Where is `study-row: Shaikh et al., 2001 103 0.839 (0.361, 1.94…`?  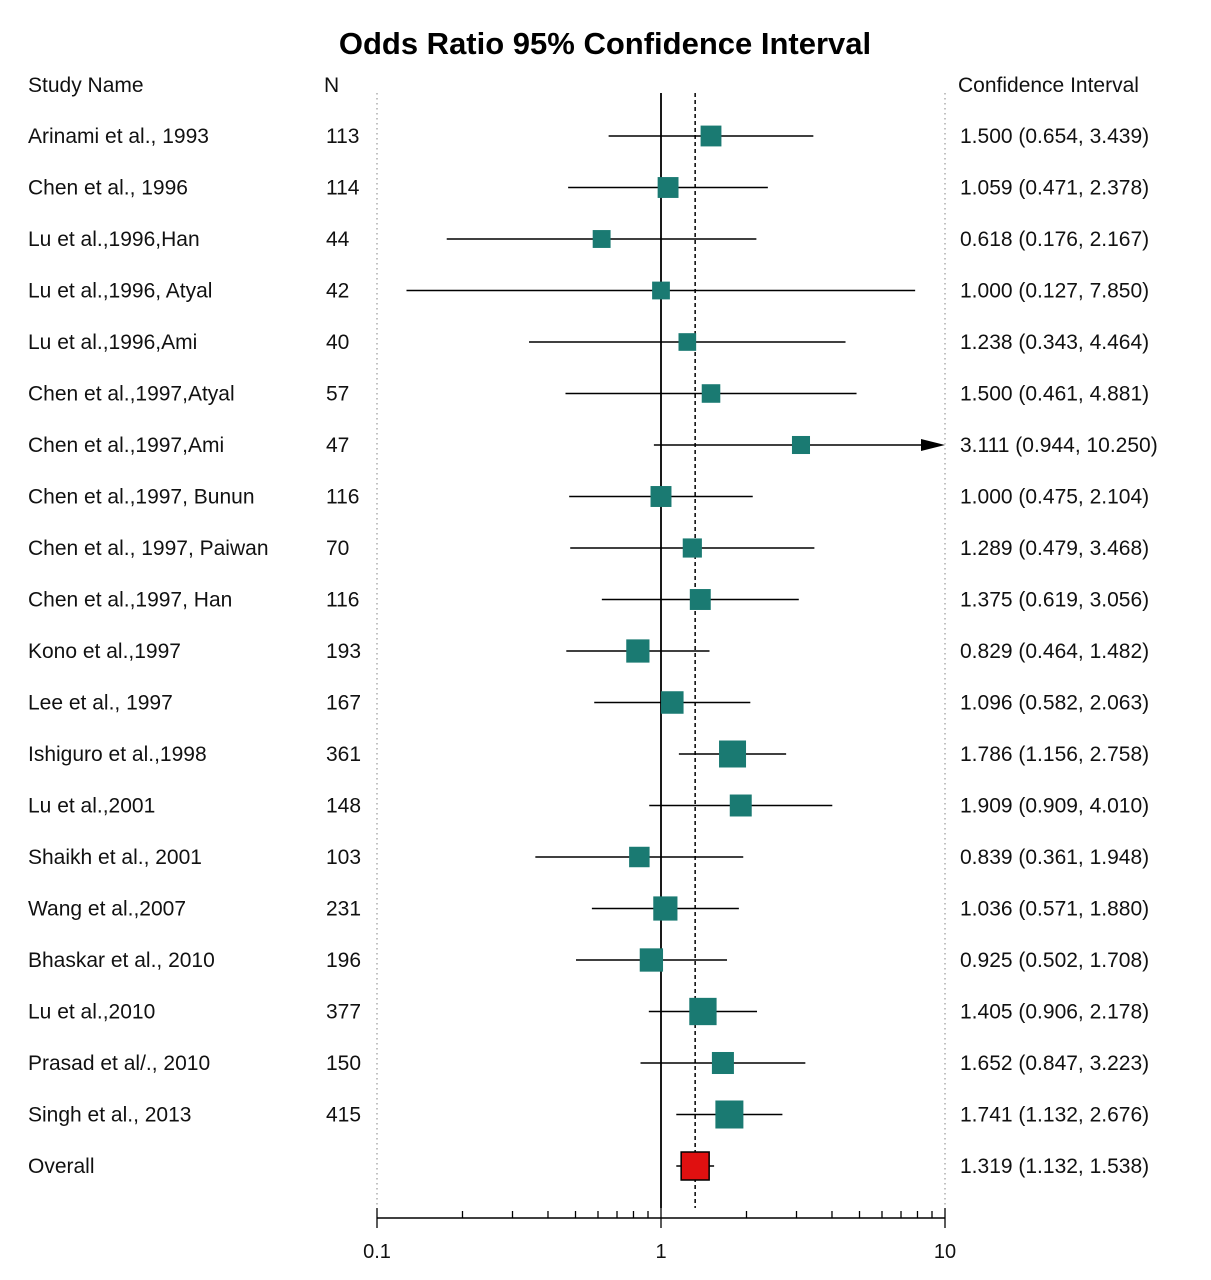 study-row: Shaikh et al., 2001 103 0.839 (0.361, 1.94… is located at coordinates (588, 857).